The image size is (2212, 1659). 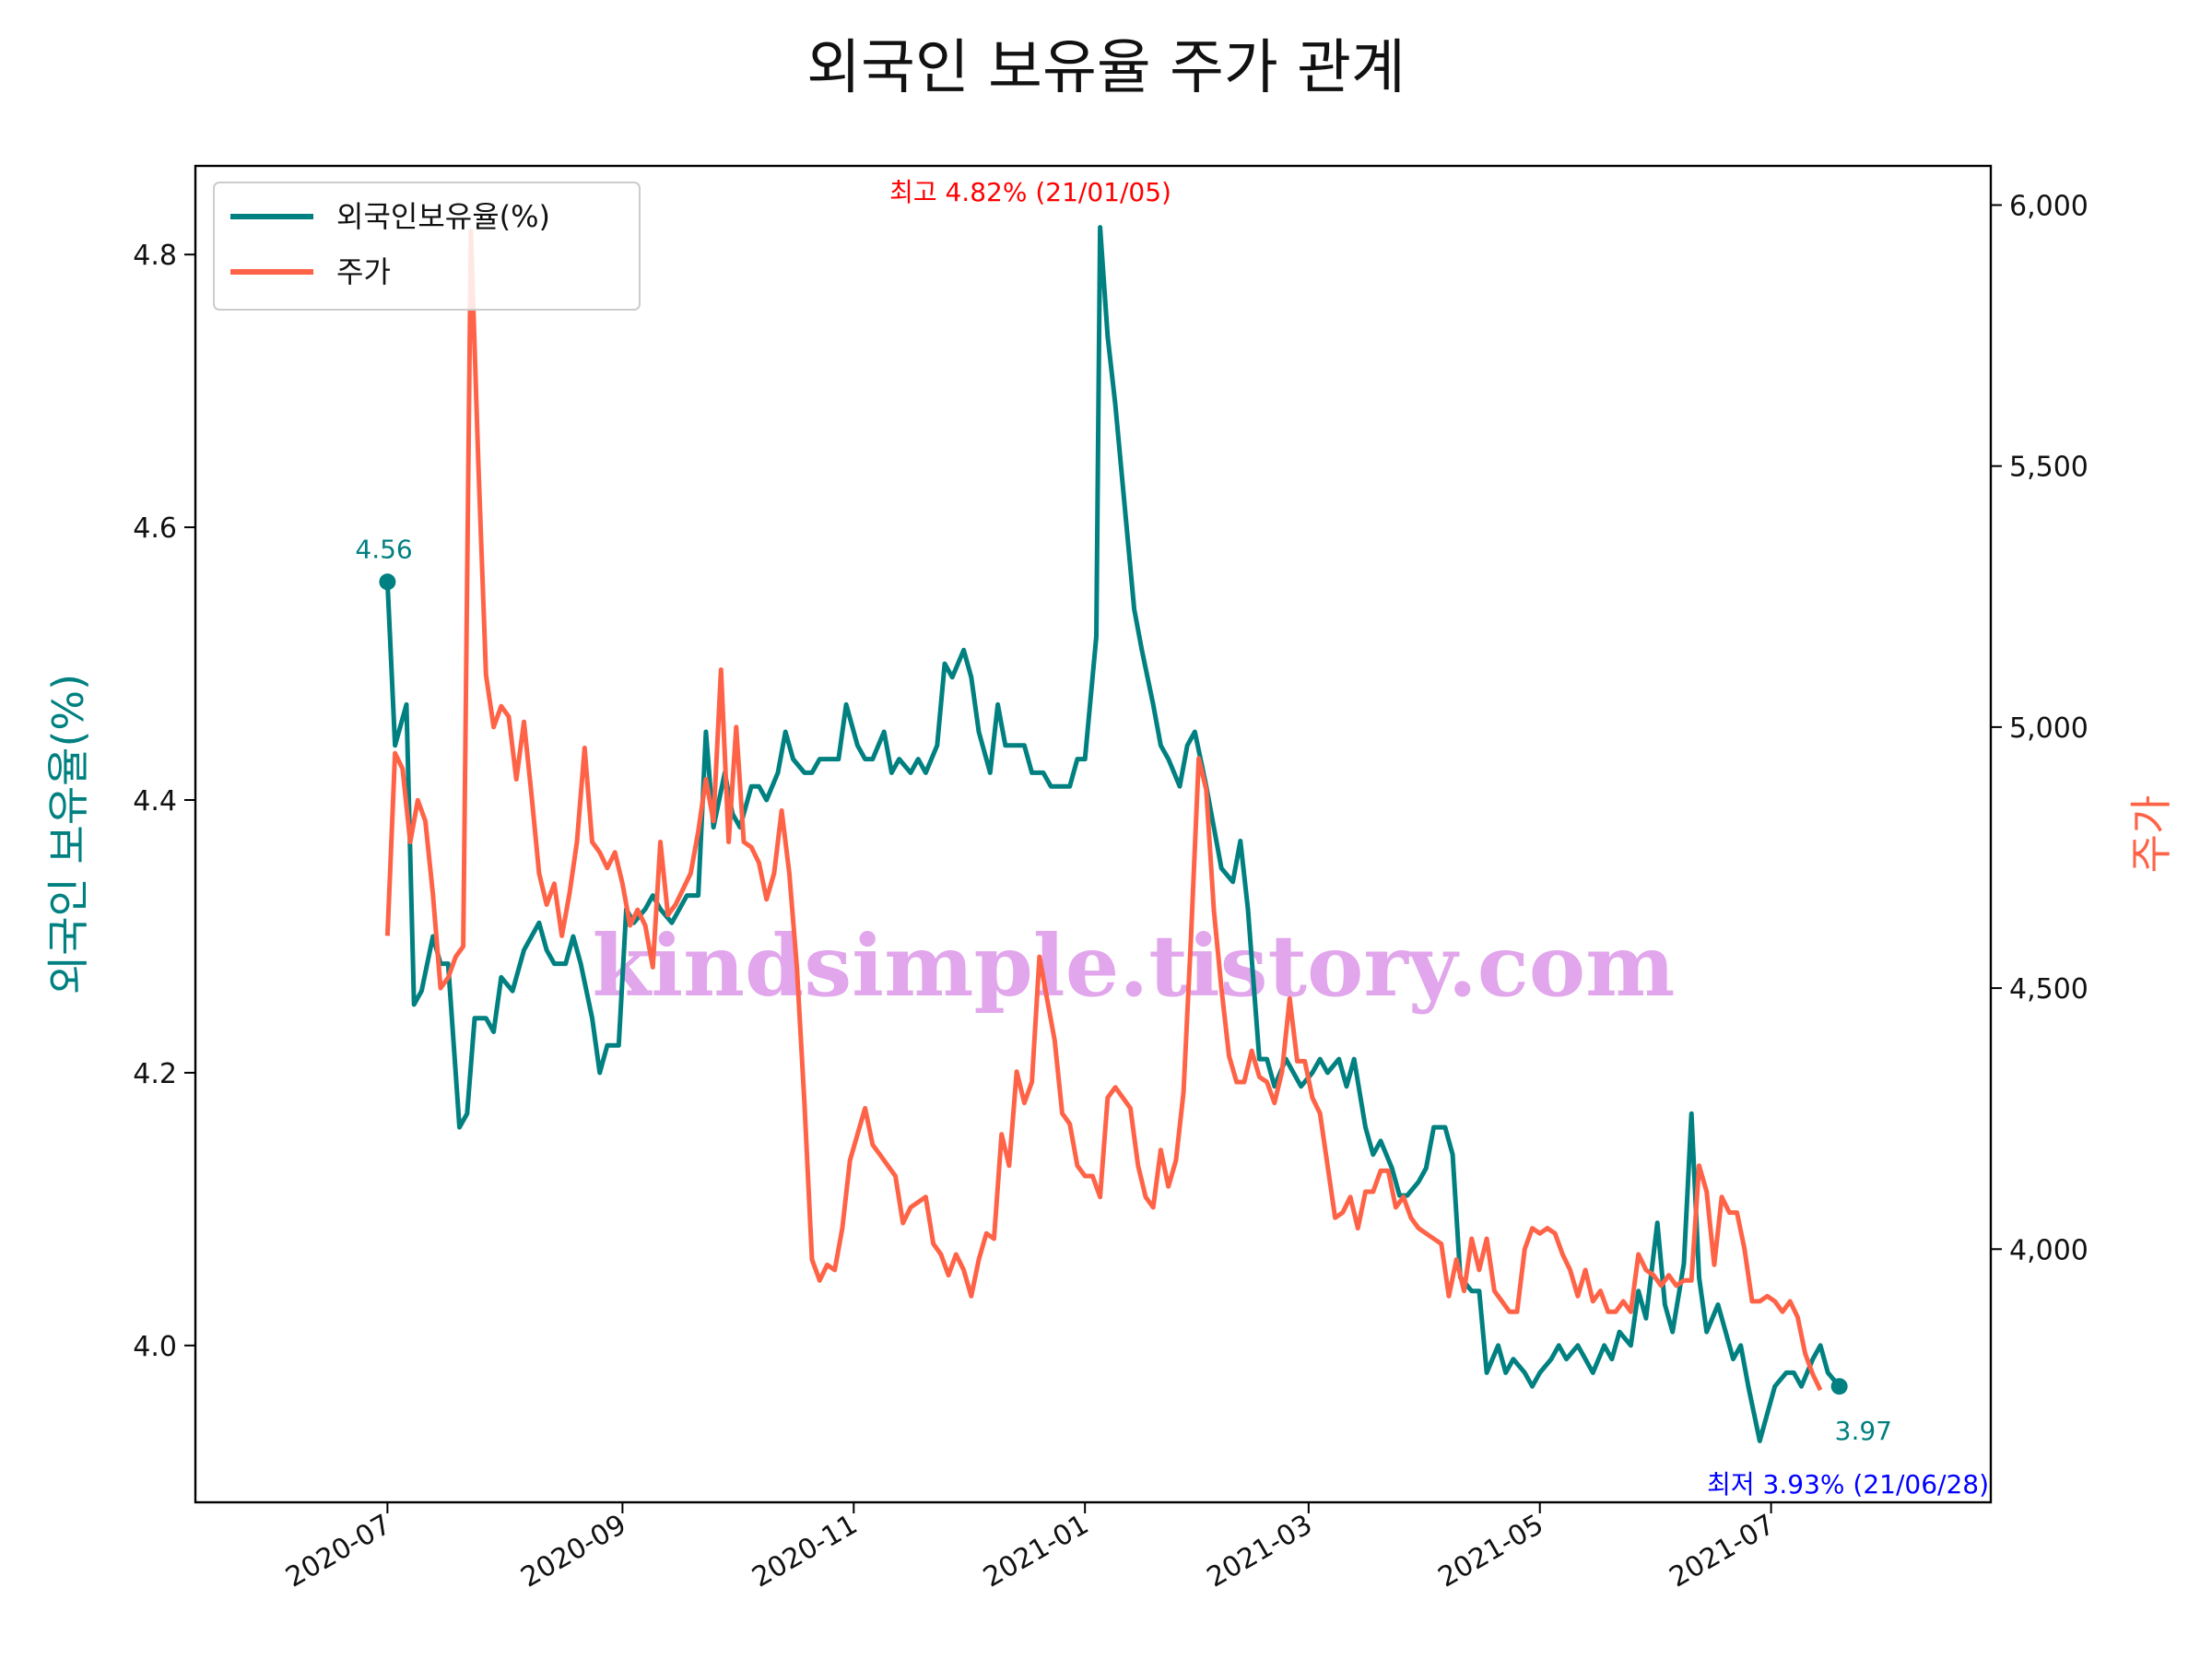 What do you see at coordinates (1036, 1551) in the screenshot?
I see `x-tick-label: 2021-01` at bounding box center [1036, 1551].